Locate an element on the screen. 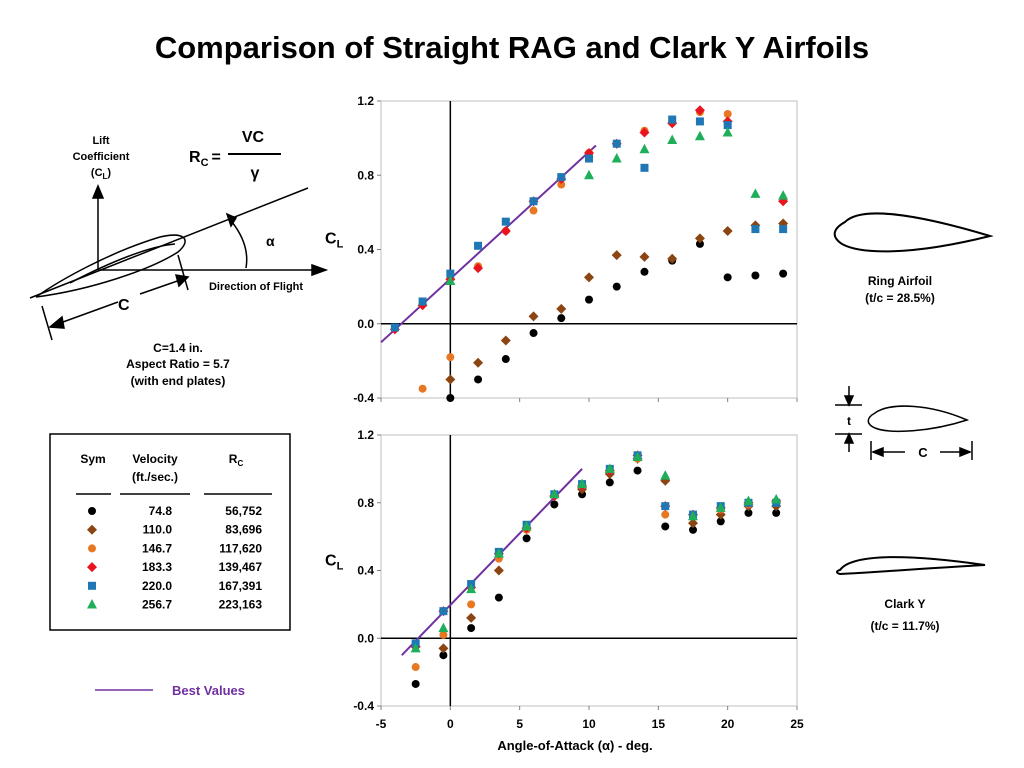 This screenshot has height=768, width=1024. x-tick-label: 20 is located at coordinates (728, 724).